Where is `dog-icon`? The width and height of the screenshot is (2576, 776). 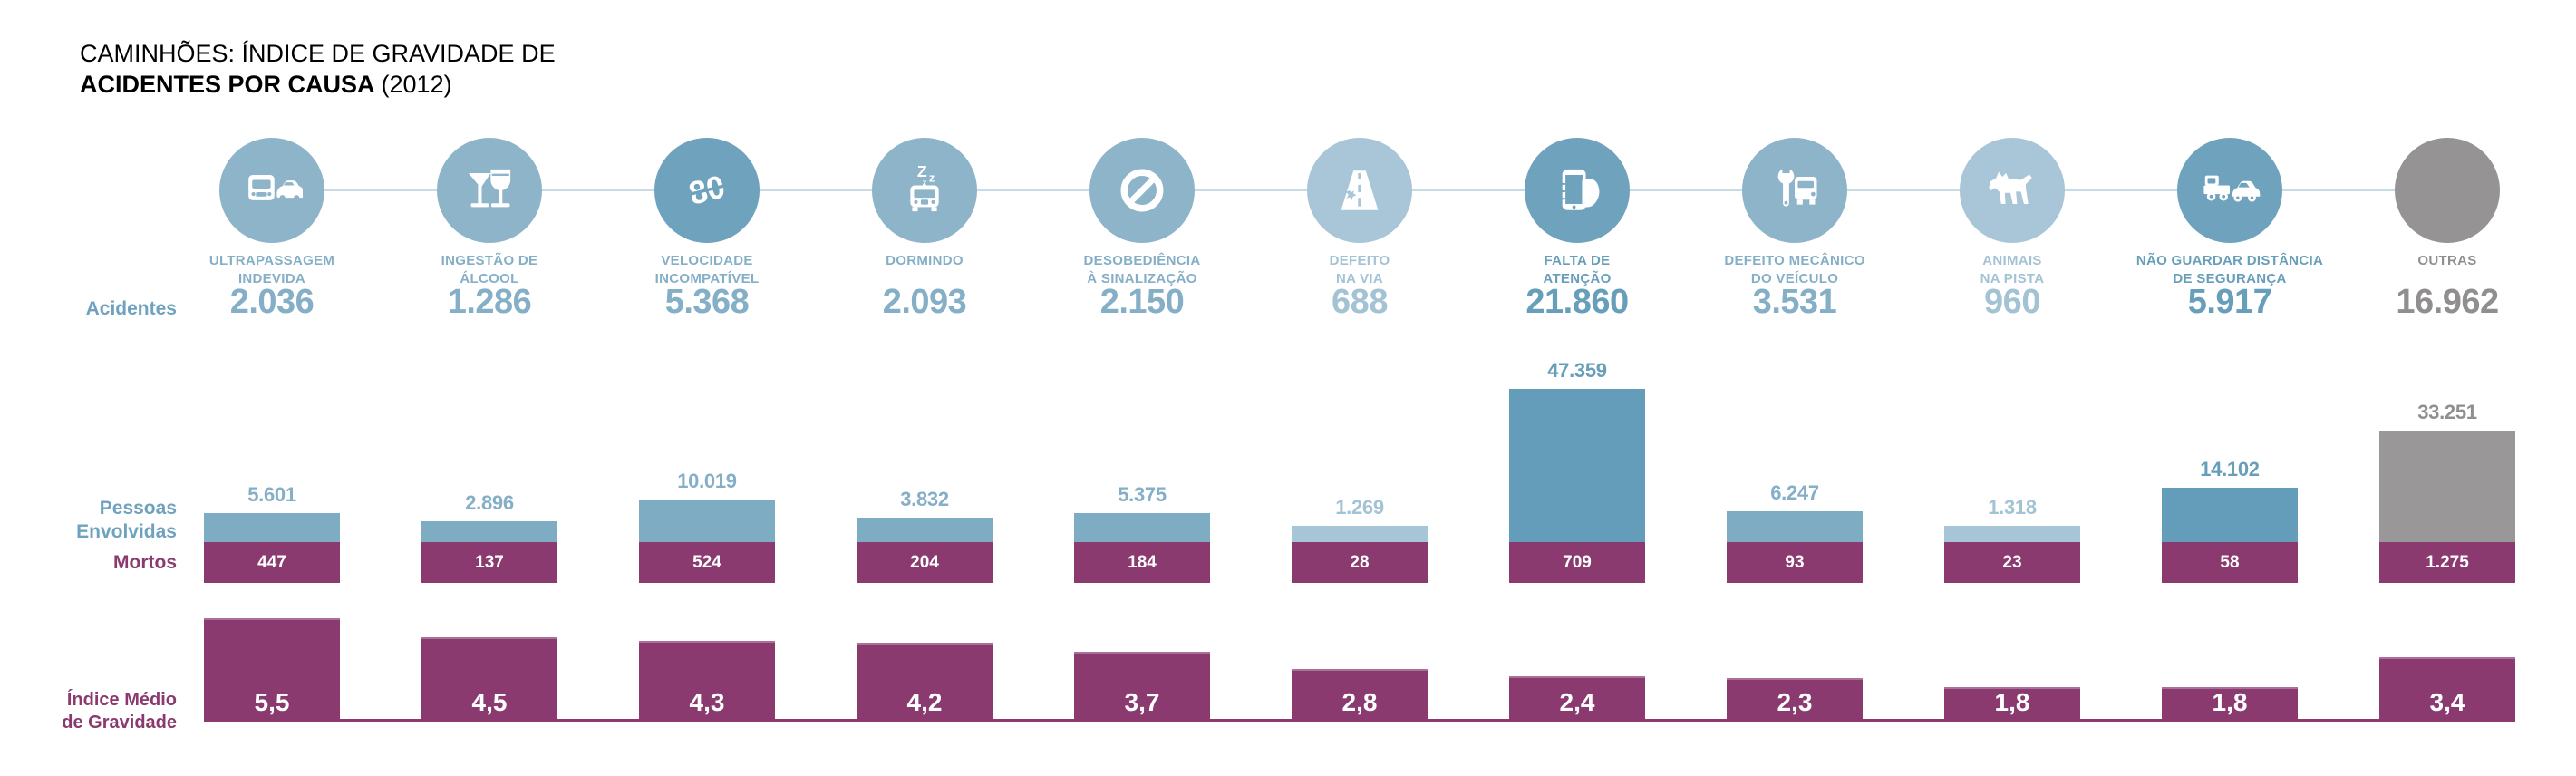 dog-icon is located at coordinates (2010, 188).